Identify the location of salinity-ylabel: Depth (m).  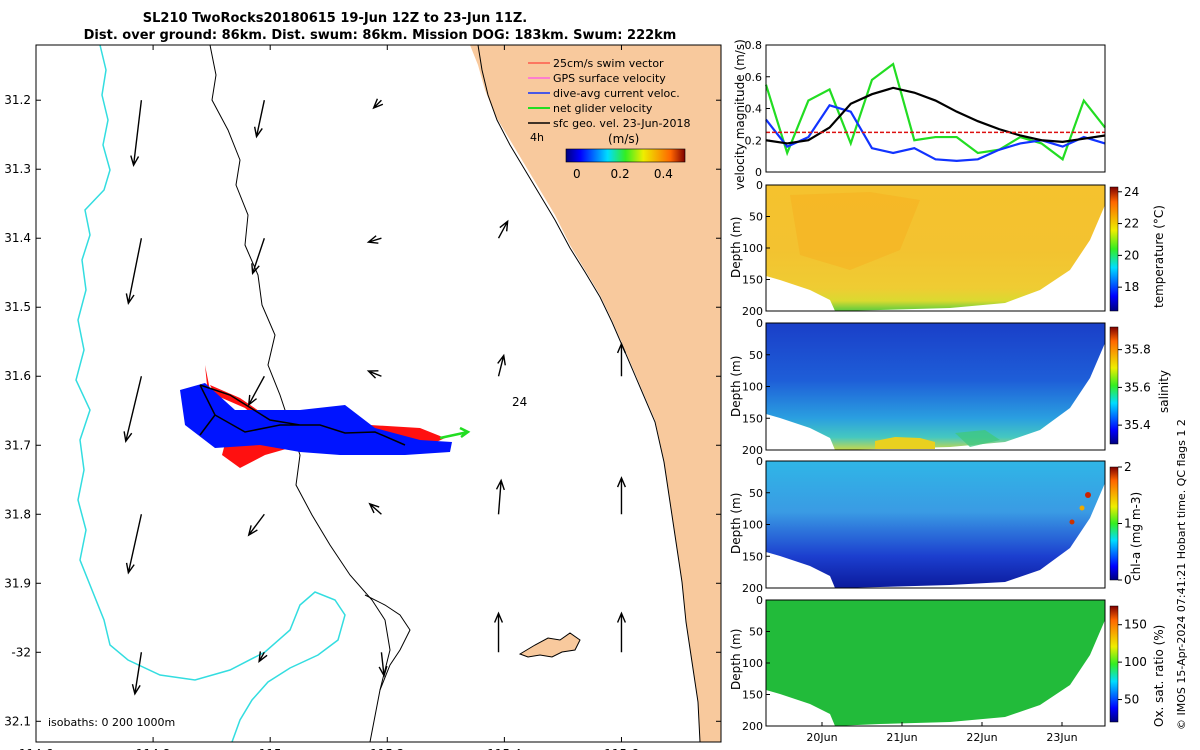
(736, 386).